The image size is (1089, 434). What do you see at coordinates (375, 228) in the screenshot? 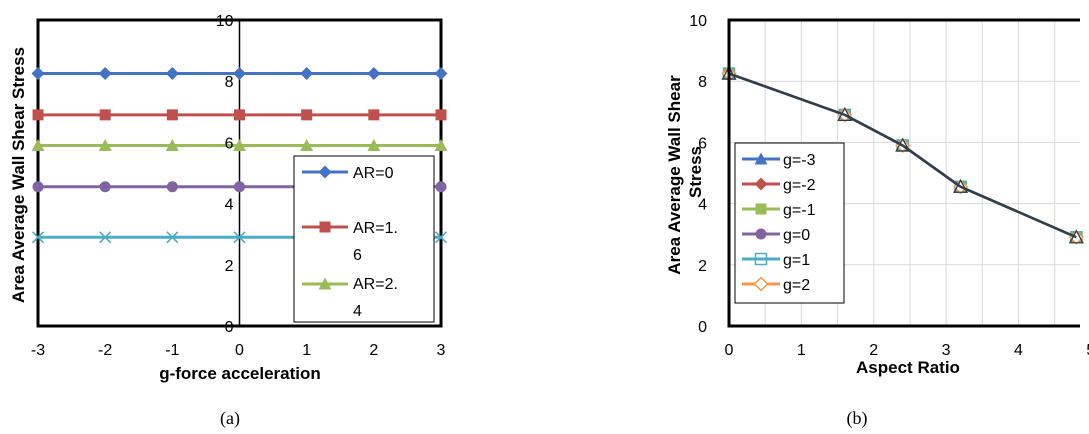
I see `chart-a-legend-label-3: AR=1.` at bounding box center [375, 228].